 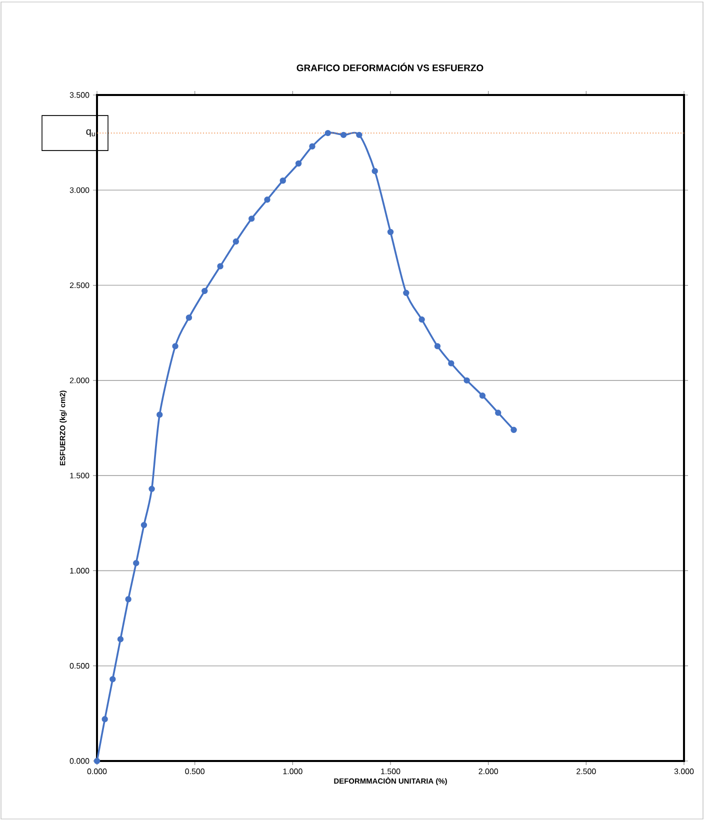 What do you see at coordinates (390, 67) in the screenshot?
I see `chart-title: GRAFICO DEFORMACIÓN VS ESFUERZO` at bounding box center [390, 67].